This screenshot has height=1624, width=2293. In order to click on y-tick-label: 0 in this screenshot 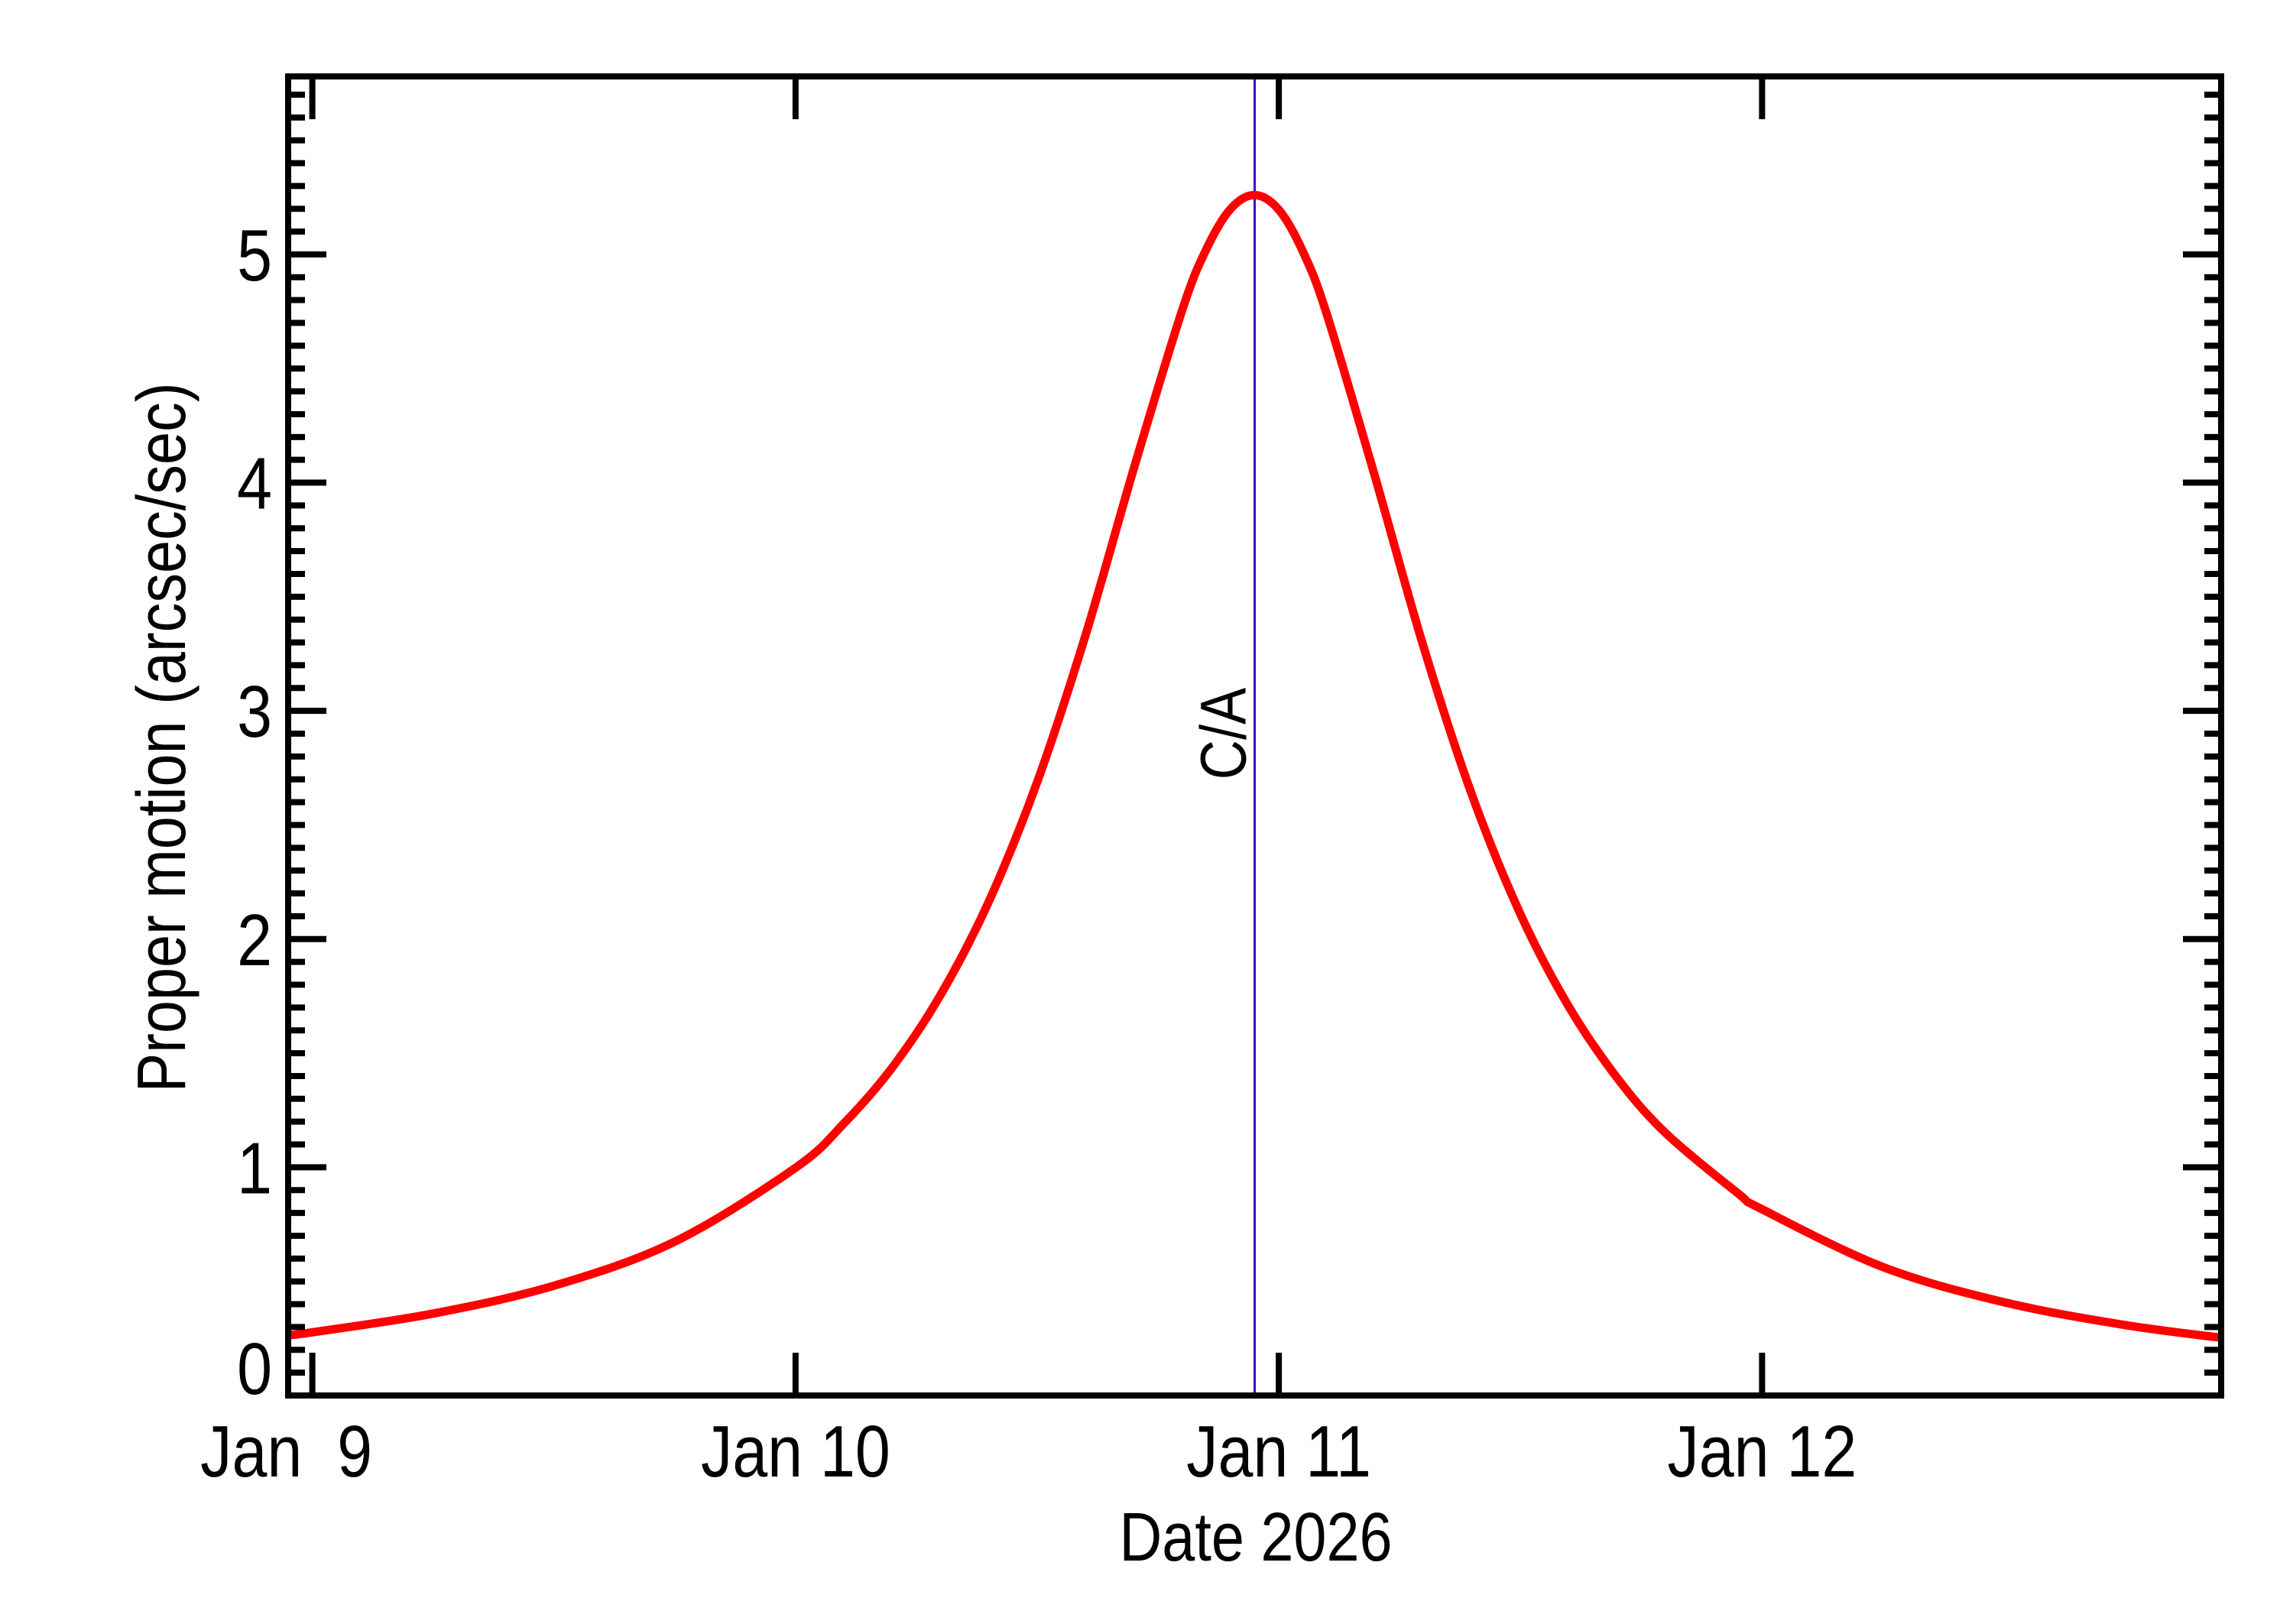, I will do `click(255, 1368)`.